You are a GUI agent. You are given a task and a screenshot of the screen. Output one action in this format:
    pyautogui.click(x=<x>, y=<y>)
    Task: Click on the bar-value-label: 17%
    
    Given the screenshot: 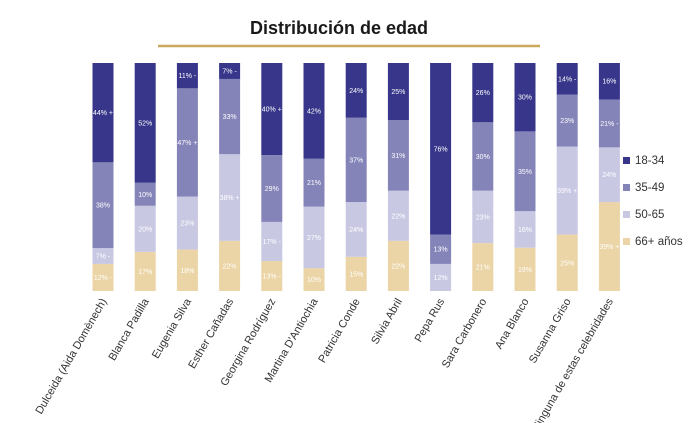 What is the action you would take?
    pyautogui.click(x=145, y=272)
    